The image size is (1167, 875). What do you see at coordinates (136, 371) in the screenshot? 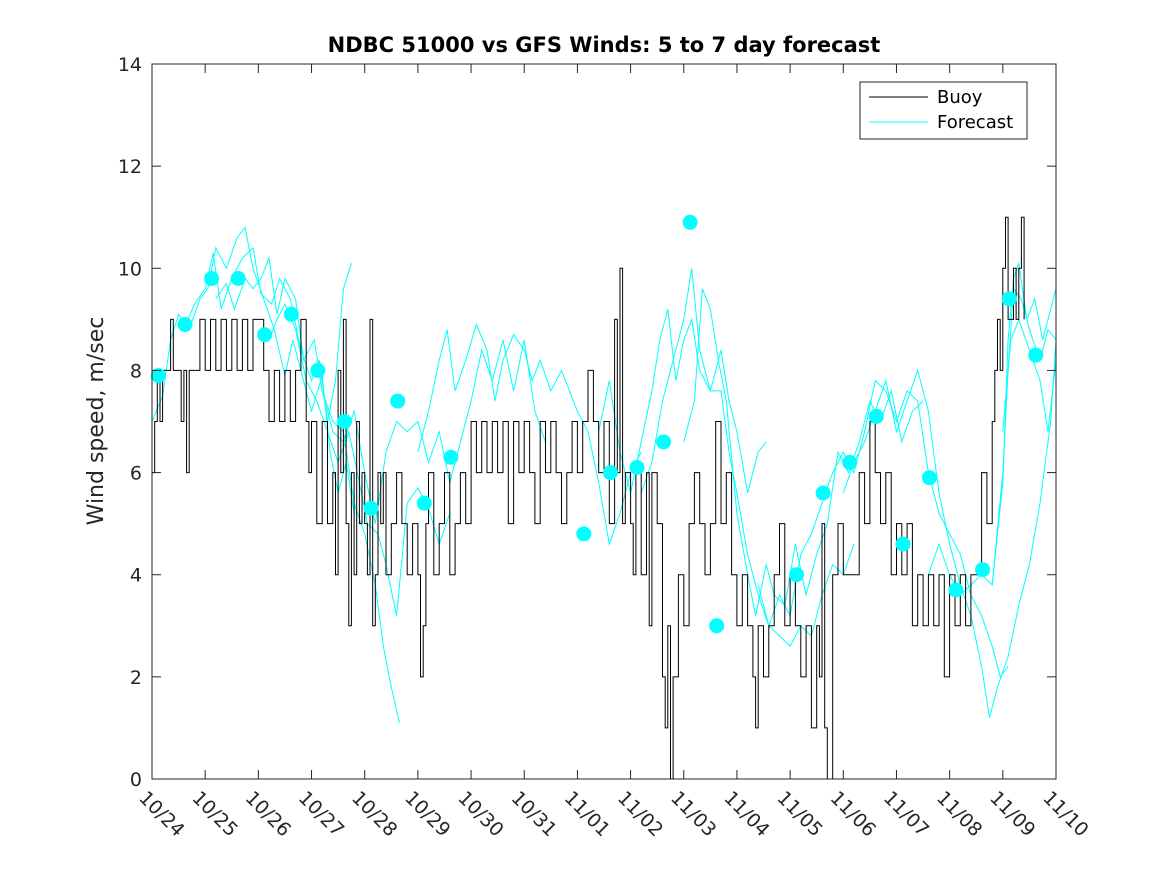
I see `y-tick-label: 8` at bounding box center [136, 371].